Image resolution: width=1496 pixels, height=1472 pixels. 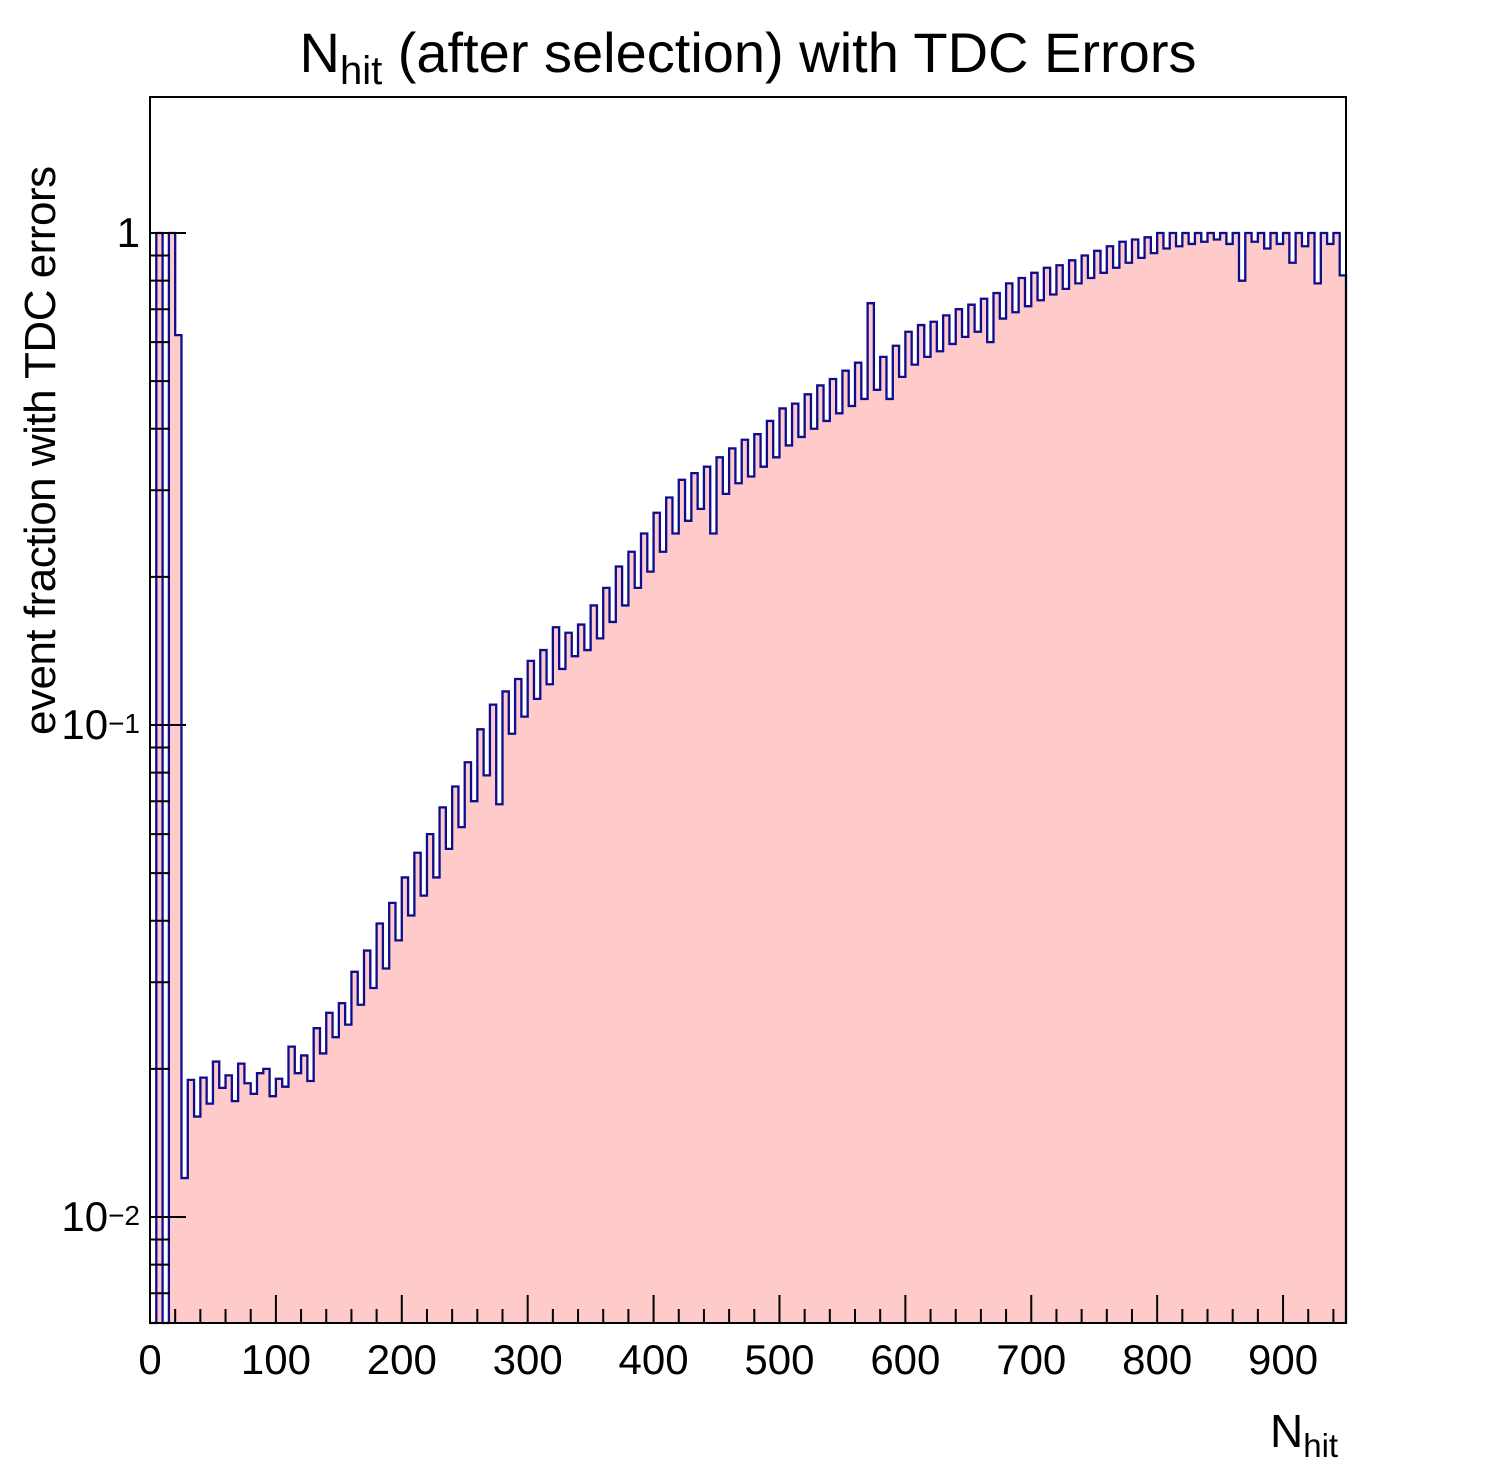 I want to click on x-tick-label: 800, so click(x=1157, y=1359).